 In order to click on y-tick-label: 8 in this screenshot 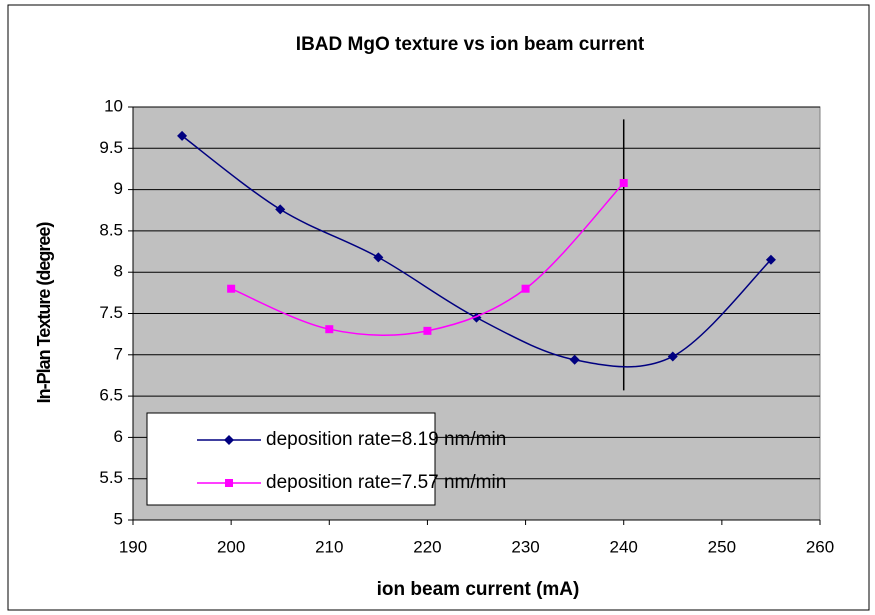, I will do `click(118, 271)`.